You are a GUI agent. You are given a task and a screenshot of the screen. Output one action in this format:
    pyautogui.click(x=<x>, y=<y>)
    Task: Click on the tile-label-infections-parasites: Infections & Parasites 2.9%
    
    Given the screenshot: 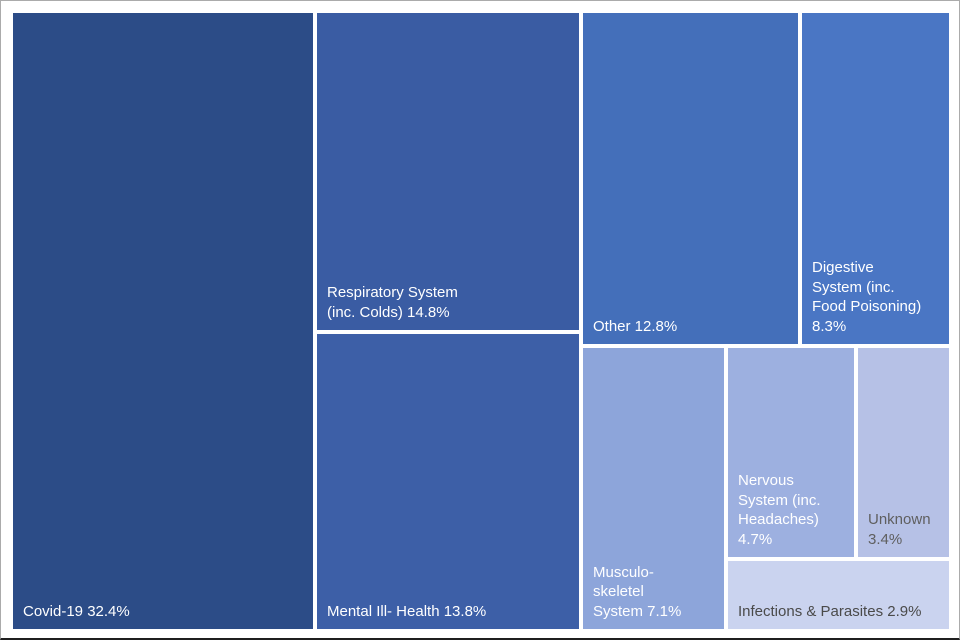 What is the action you would take?
    pyautogui.click(x=830, y=611)
    